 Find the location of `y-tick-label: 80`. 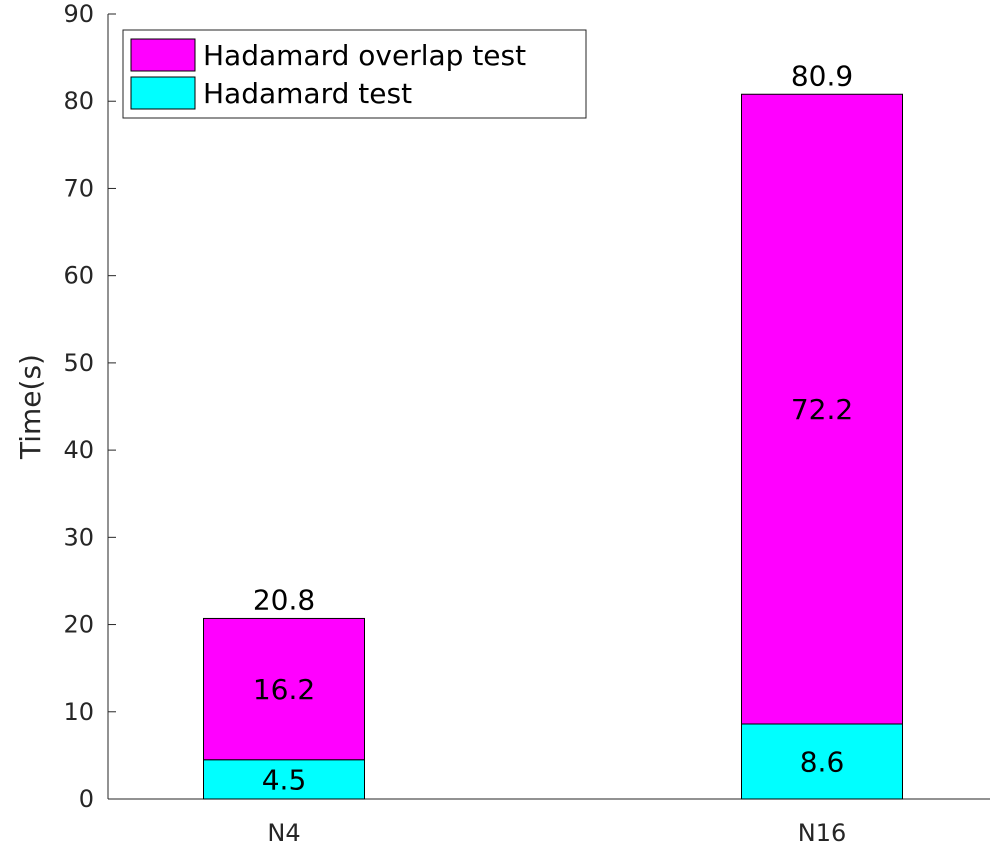

y-tick-label: 80 is located at coordinates (78, 101).